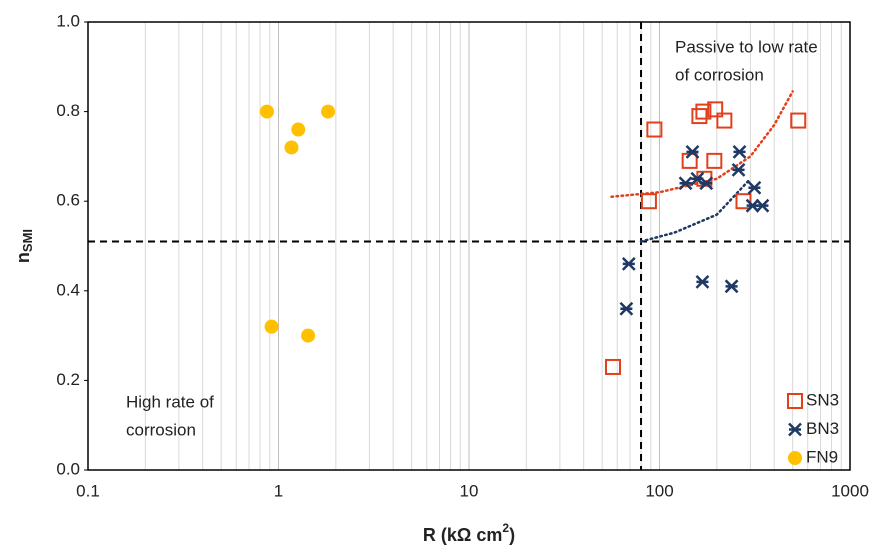 The image size is (877, 549). What do you see at coordinates (659, 490) in the screenshot?
I see `x-tick-label: 100` at bounding box center [659, 490].